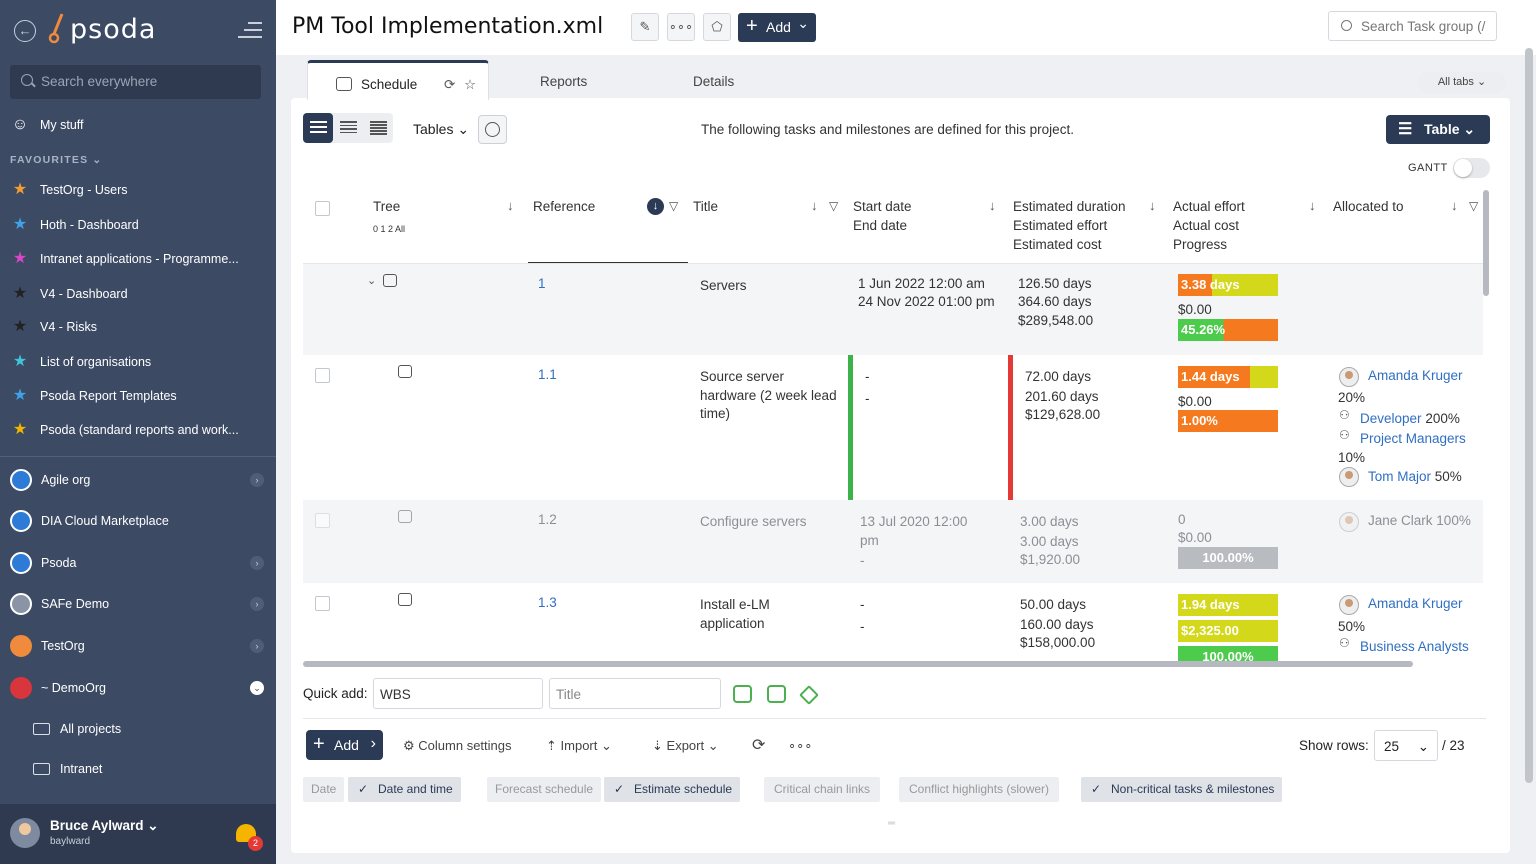  I want to click on gantt-toggle, so click(1471, 168).